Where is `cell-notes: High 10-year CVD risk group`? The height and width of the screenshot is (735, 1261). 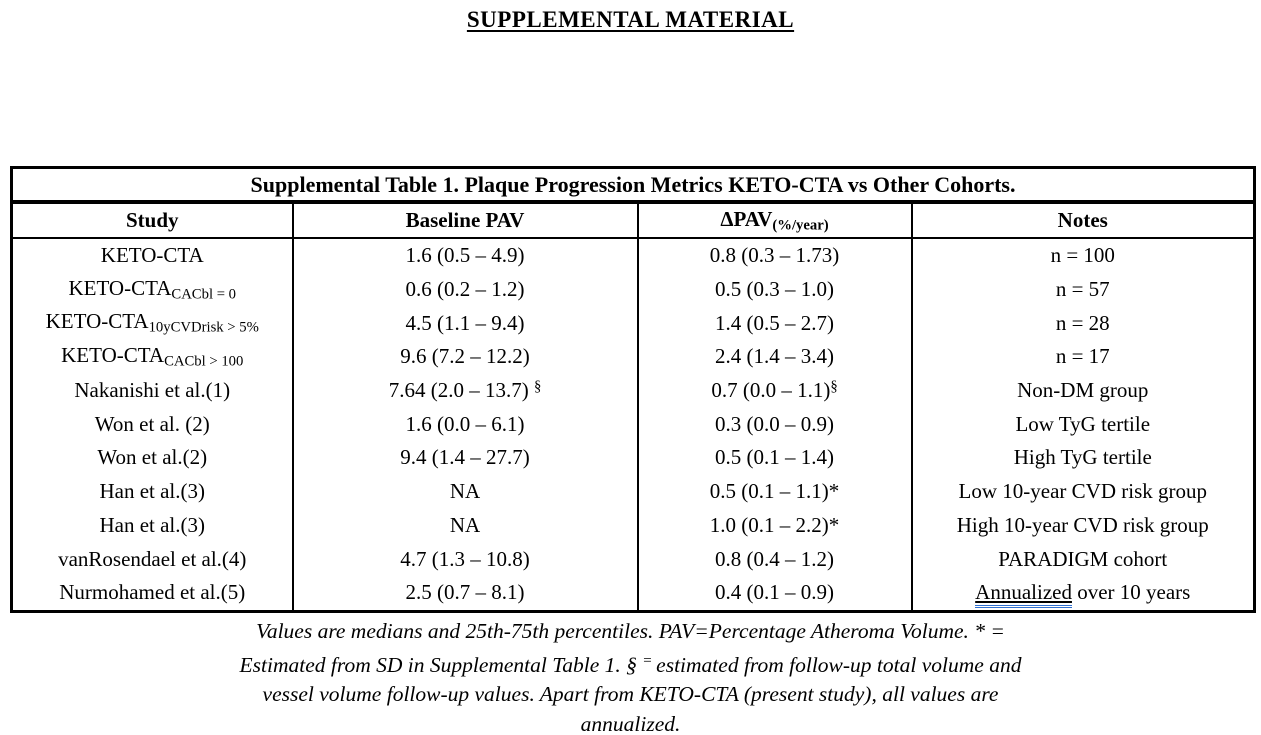 cell-notes: High 10-year CVD risk group is located at coordinates (1082, 525).